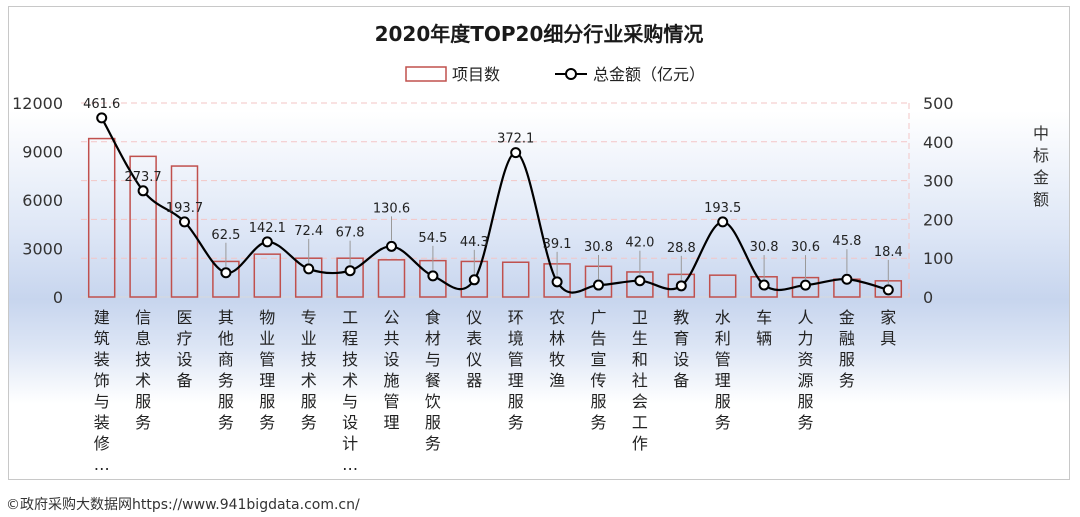 The height and width of the screenshot is (517, 1080). What do you see at coordinates (598, 380) in the screenshot?
I see `category-label-char: 传` at bounding box center [598, 380].